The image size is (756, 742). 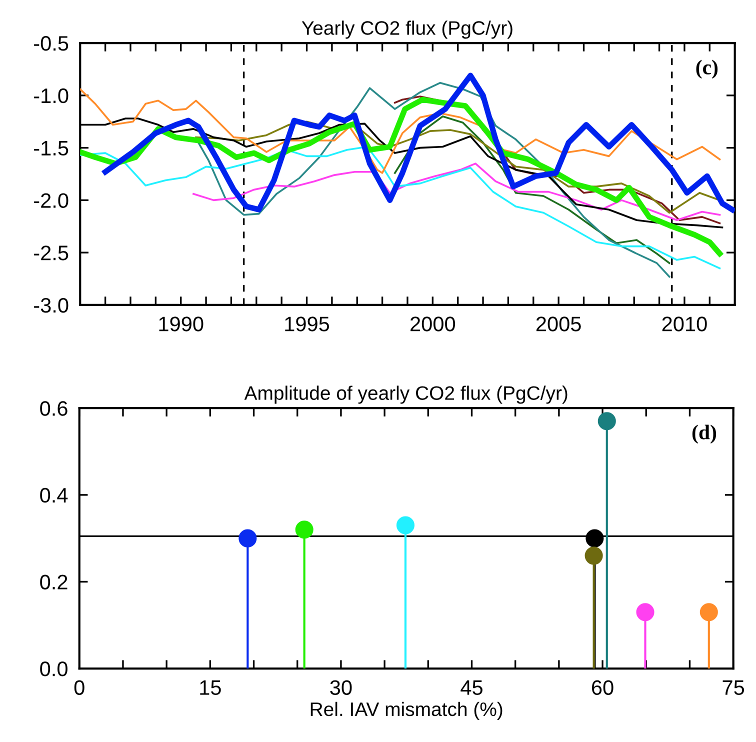 I want to click on y-tick-label: 0.4, so click(x=54, y=495).